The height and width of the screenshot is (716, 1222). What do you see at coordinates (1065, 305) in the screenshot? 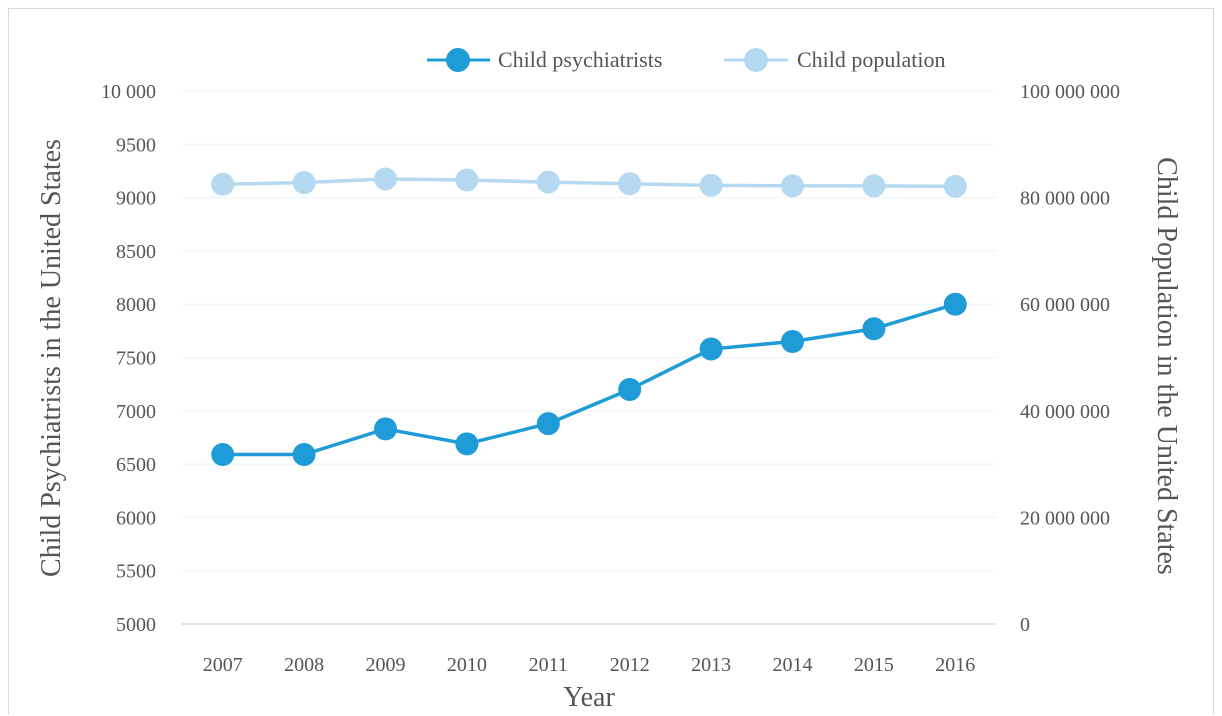
I see `right-tick-label: 60 000 000` at bounding box center [1065, 305].